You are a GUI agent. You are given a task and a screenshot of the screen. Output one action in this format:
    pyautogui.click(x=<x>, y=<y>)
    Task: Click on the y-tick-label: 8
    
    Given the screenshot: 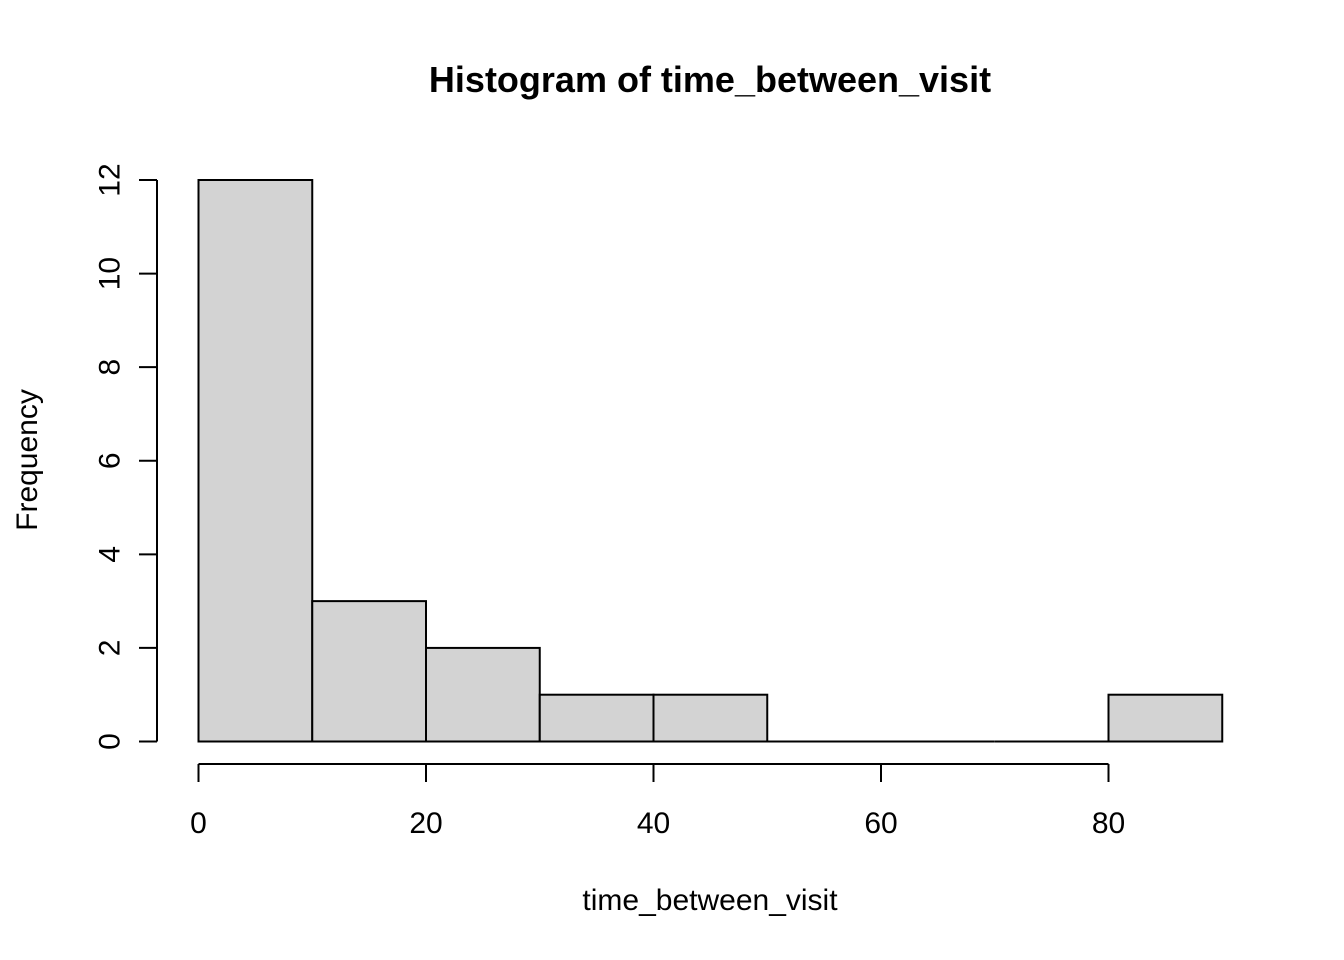 What is the action you would take?
    pyautogui.click(x=110, y=367)
    